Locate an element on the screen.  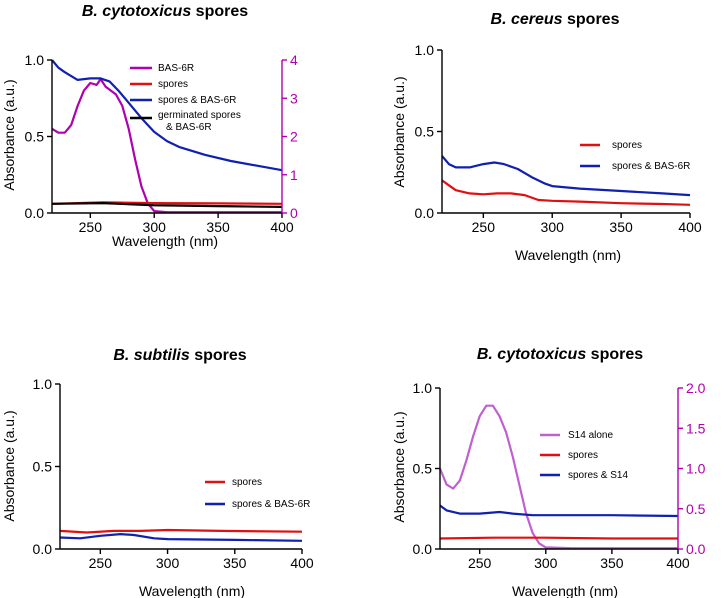
y-right-tick-label: 4 is located at coordinates (294, 60).